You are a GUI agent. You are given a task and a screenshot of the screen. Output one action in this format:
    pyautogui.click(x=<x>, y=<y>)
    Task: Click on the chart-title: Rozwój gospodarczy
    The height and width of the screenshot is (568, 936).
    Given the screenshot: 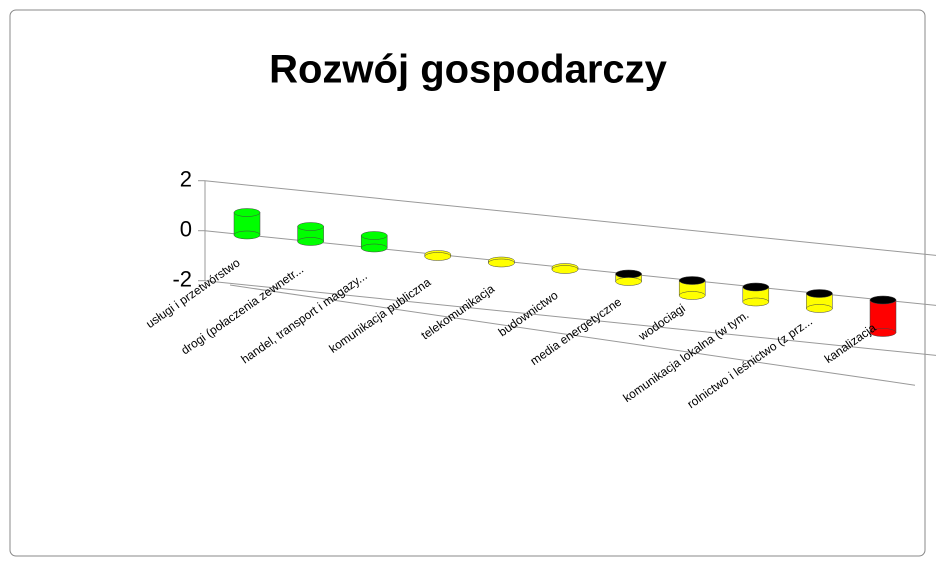 What is the action you would take?
    pyautogui.click(x=468, y=70)
    